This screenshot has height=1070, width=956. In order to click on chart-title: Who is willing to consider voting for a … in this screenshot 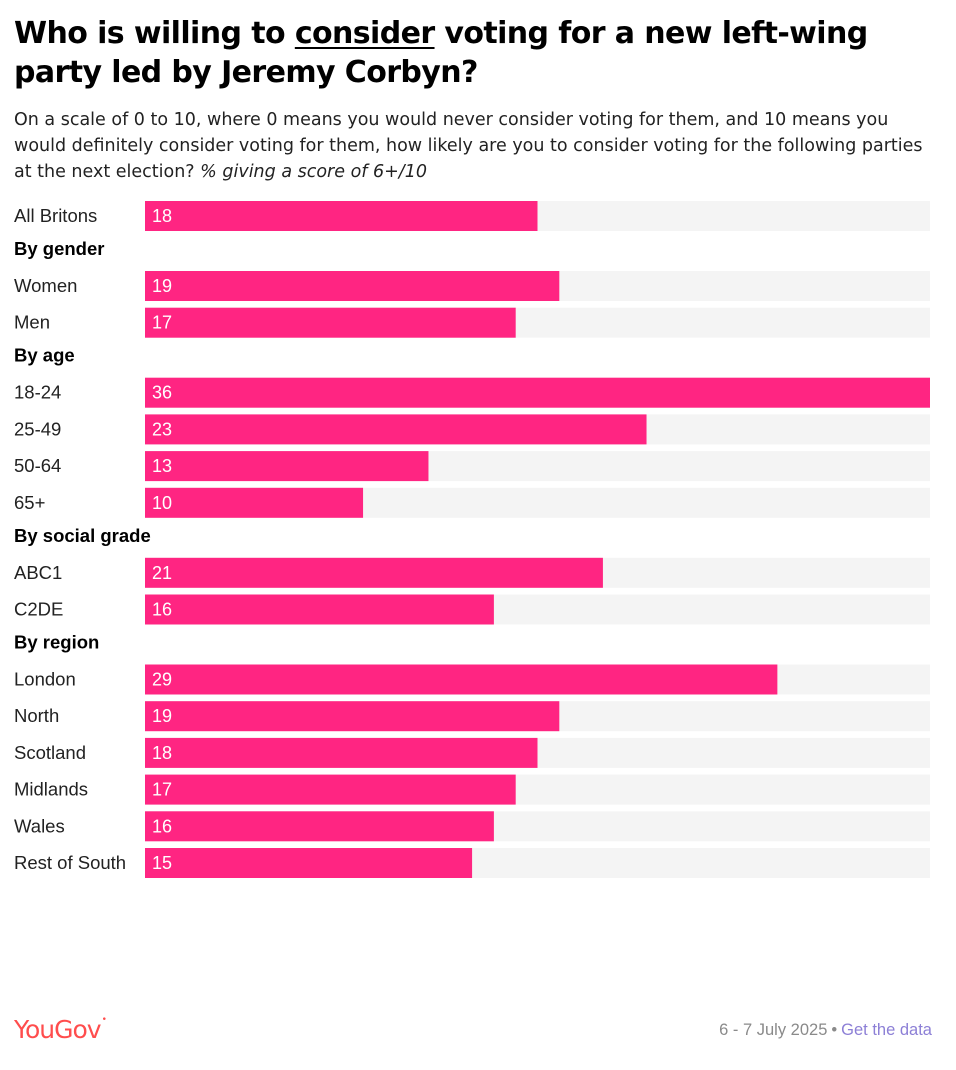, I will do `click(474, 53)`.